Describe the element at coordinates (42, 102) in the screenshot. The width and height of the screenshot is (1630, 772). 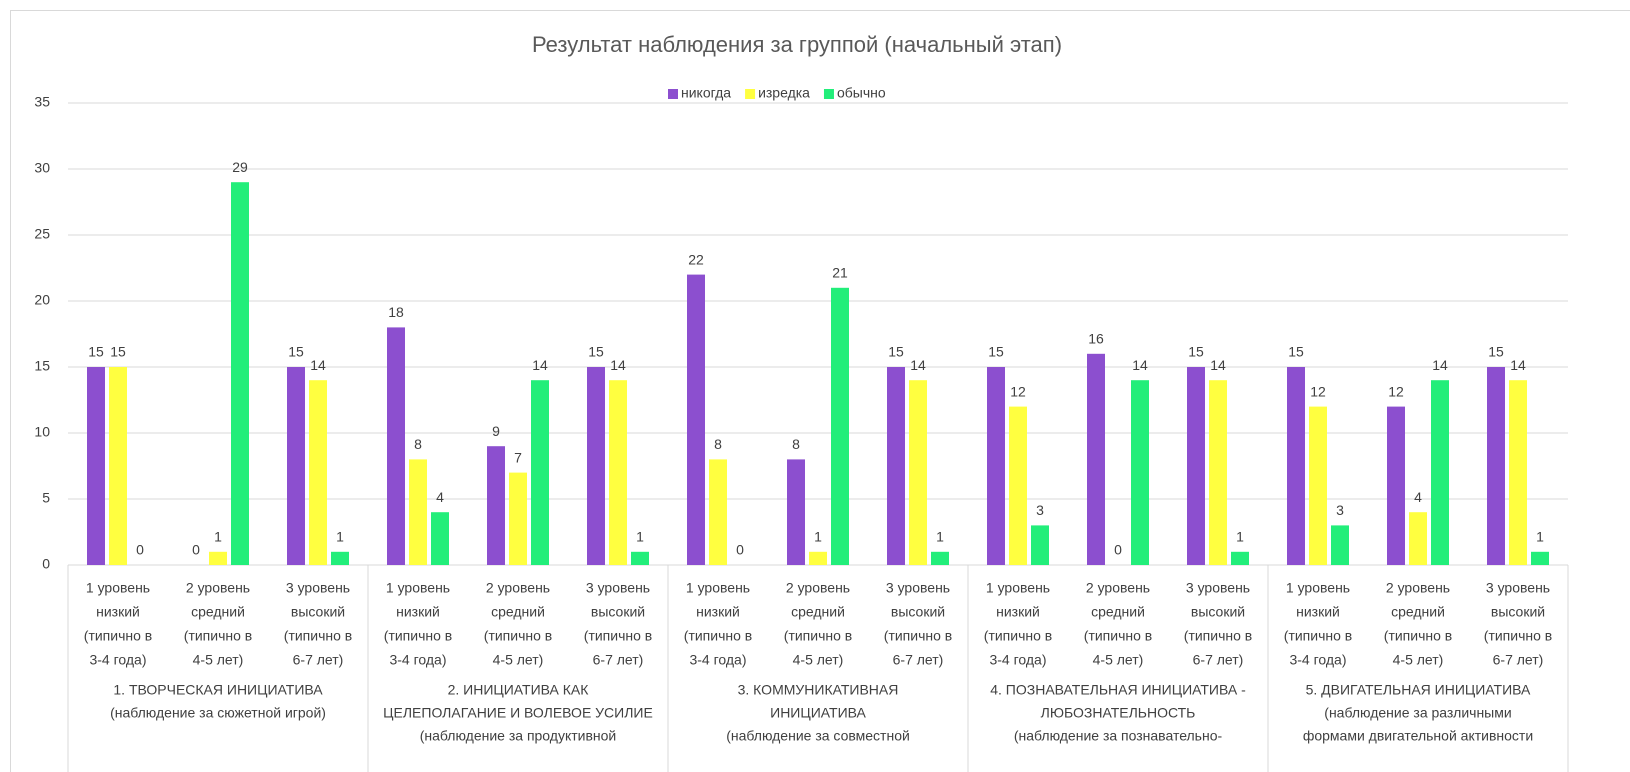
I see `y-tick-label: 35` at that location.